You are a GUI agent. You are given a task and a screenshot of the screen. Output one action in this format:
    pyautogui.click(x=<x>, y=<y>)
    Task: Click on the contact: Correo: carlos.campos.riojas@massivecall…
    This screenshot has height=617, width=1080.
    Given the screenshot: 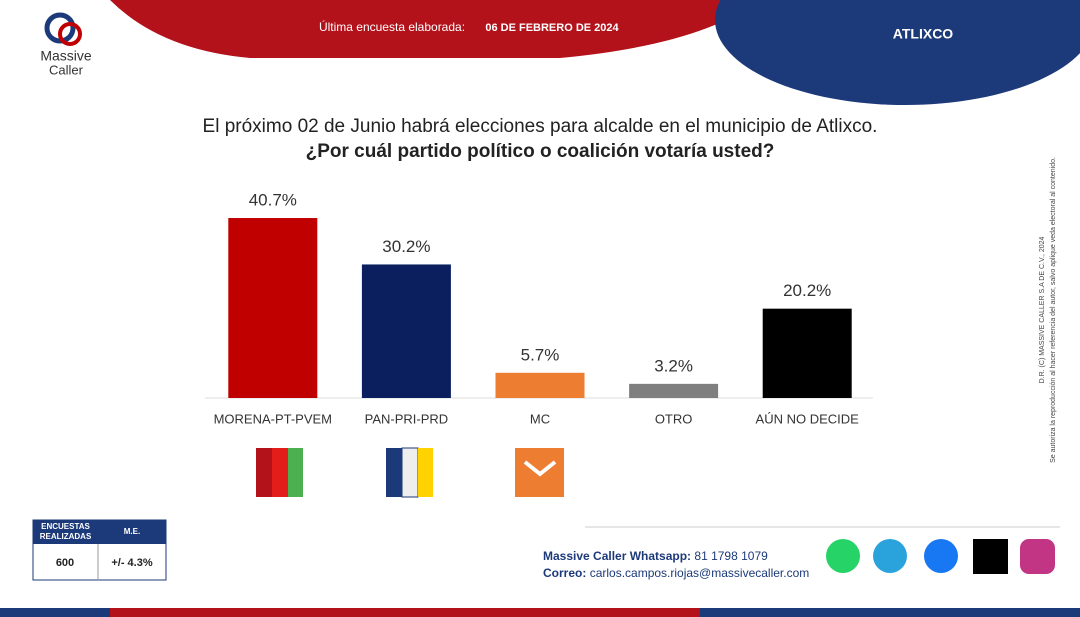 What is the action you would take?
    pyautogui.click(x=676, y=573)
    